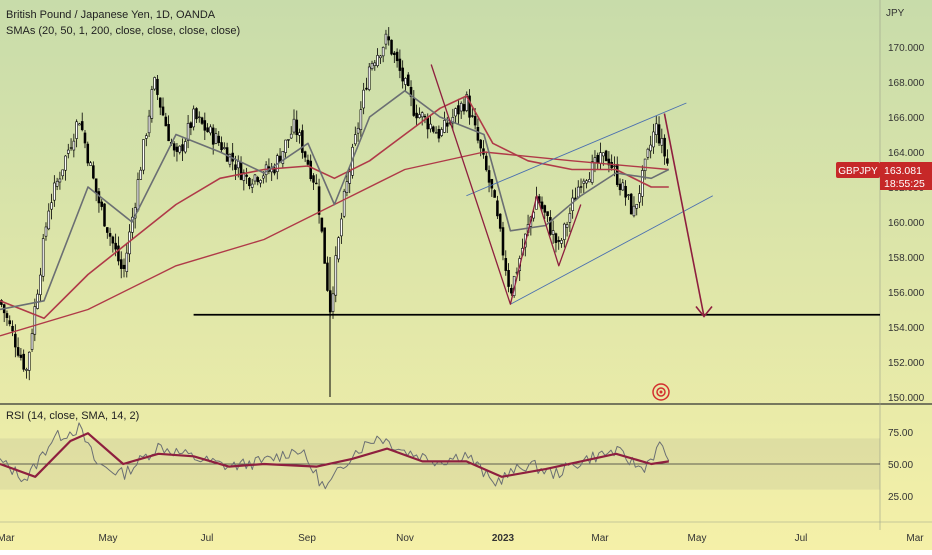 The image size is (932, 555). Describe the element at coordinates (684, 215) in the screenshot. I see `forecast-arrow-line` at that location.